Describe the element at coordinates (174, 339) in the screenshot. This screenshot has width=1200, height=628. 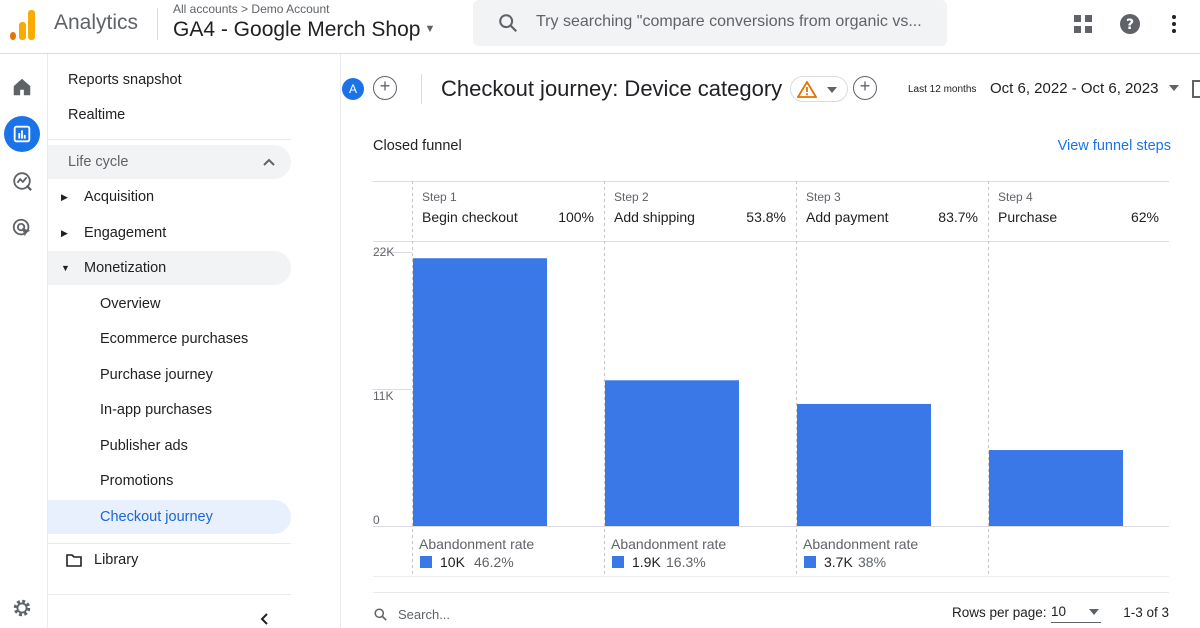
I see `nav-ecommerce-purchases: Ecommerce purchases` at that location.